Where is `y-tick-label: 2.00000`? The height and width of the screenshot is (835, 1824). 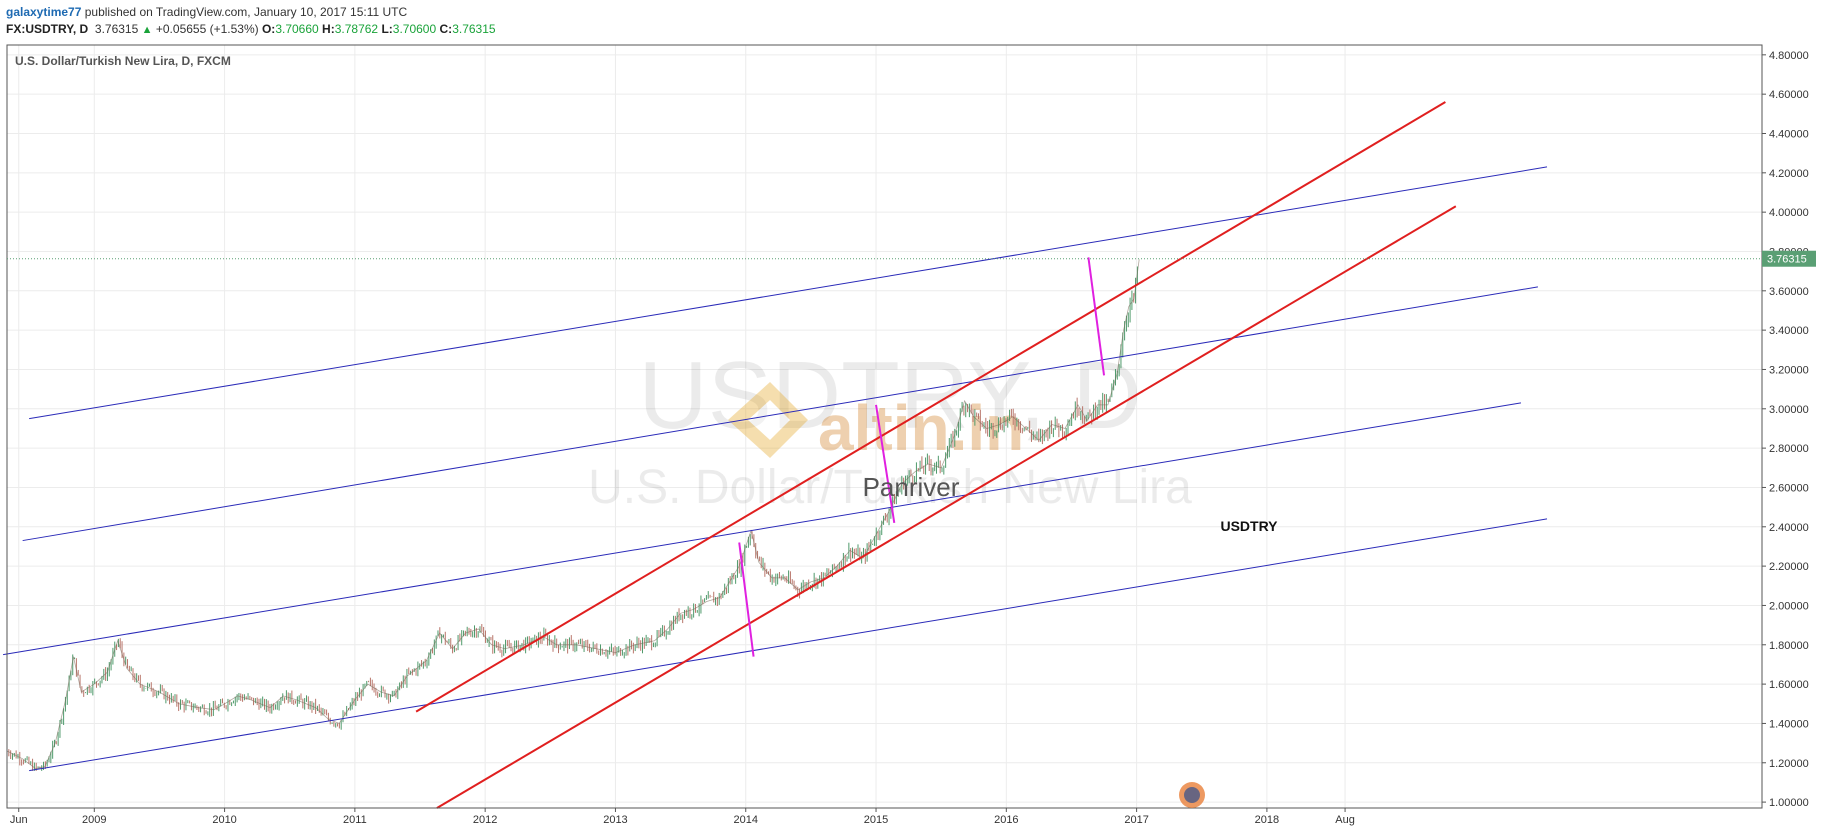
y-tick-label: 2.00000 is located at coordinates (1789, 606).